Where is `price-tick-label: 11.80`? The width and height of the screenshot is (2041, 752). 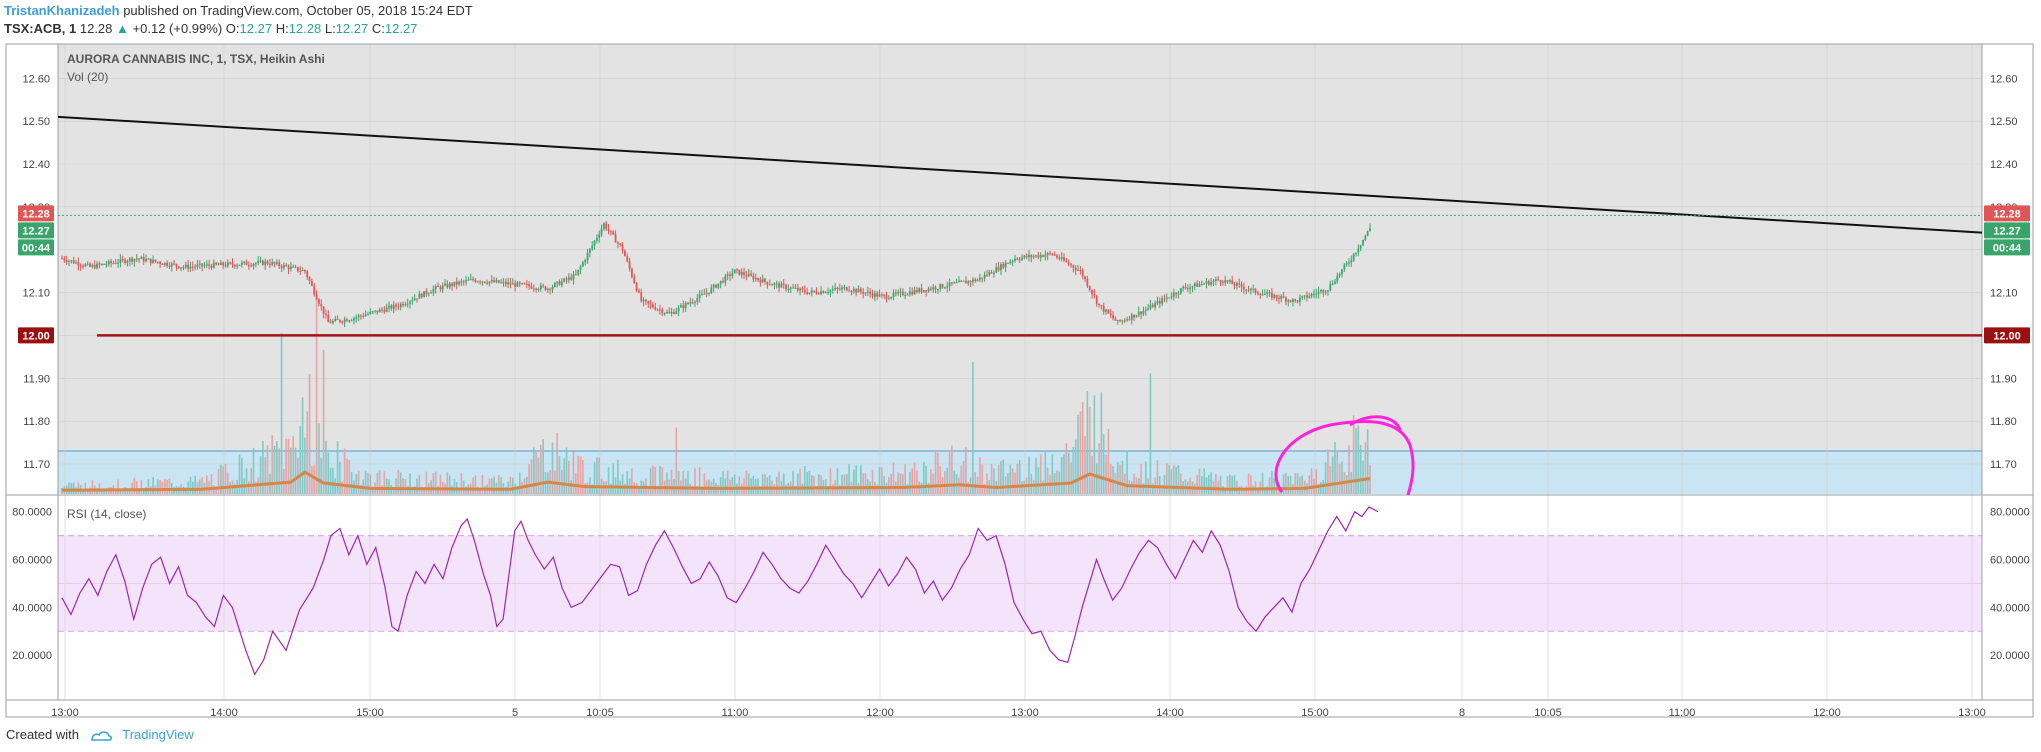
price-tick-label: 11.80 is located at coordinates (36, 422).